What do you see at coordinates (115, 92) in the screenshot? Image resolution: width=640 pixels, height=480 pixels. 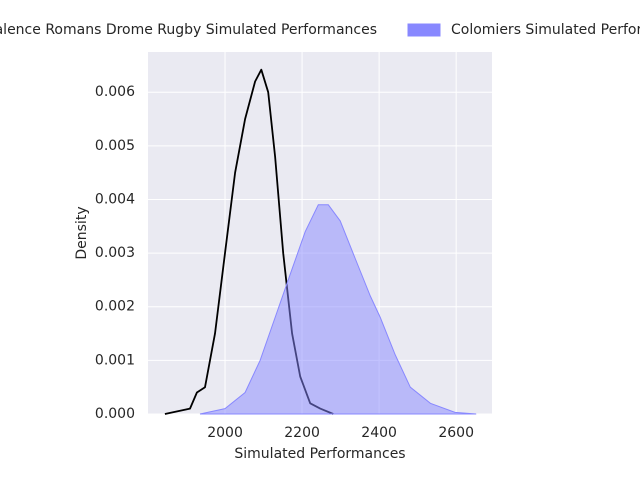 I see `y-tick-label: 0.006` at bounding box center [115, 92].